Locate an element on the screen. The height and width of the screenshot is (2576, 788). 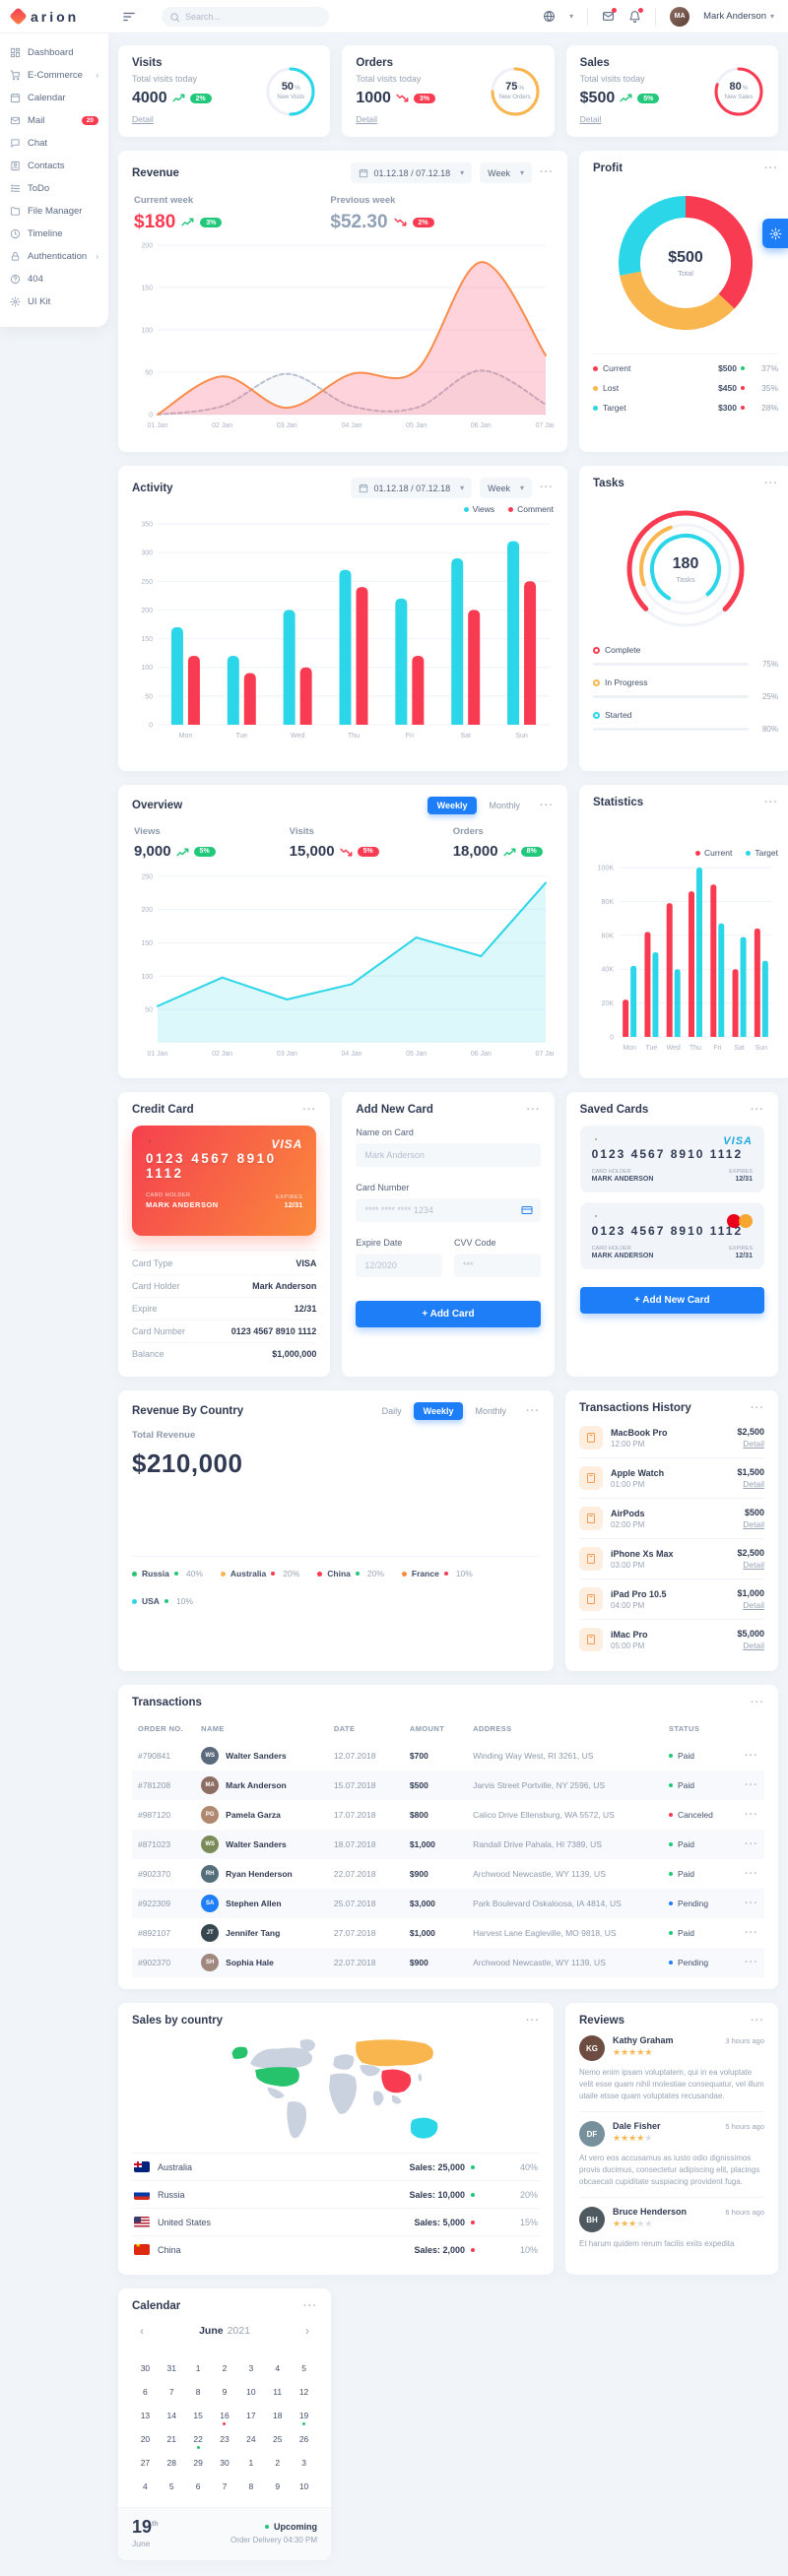
user-menu: Mark Anderson ▾ is located at coordinates (738, 16).